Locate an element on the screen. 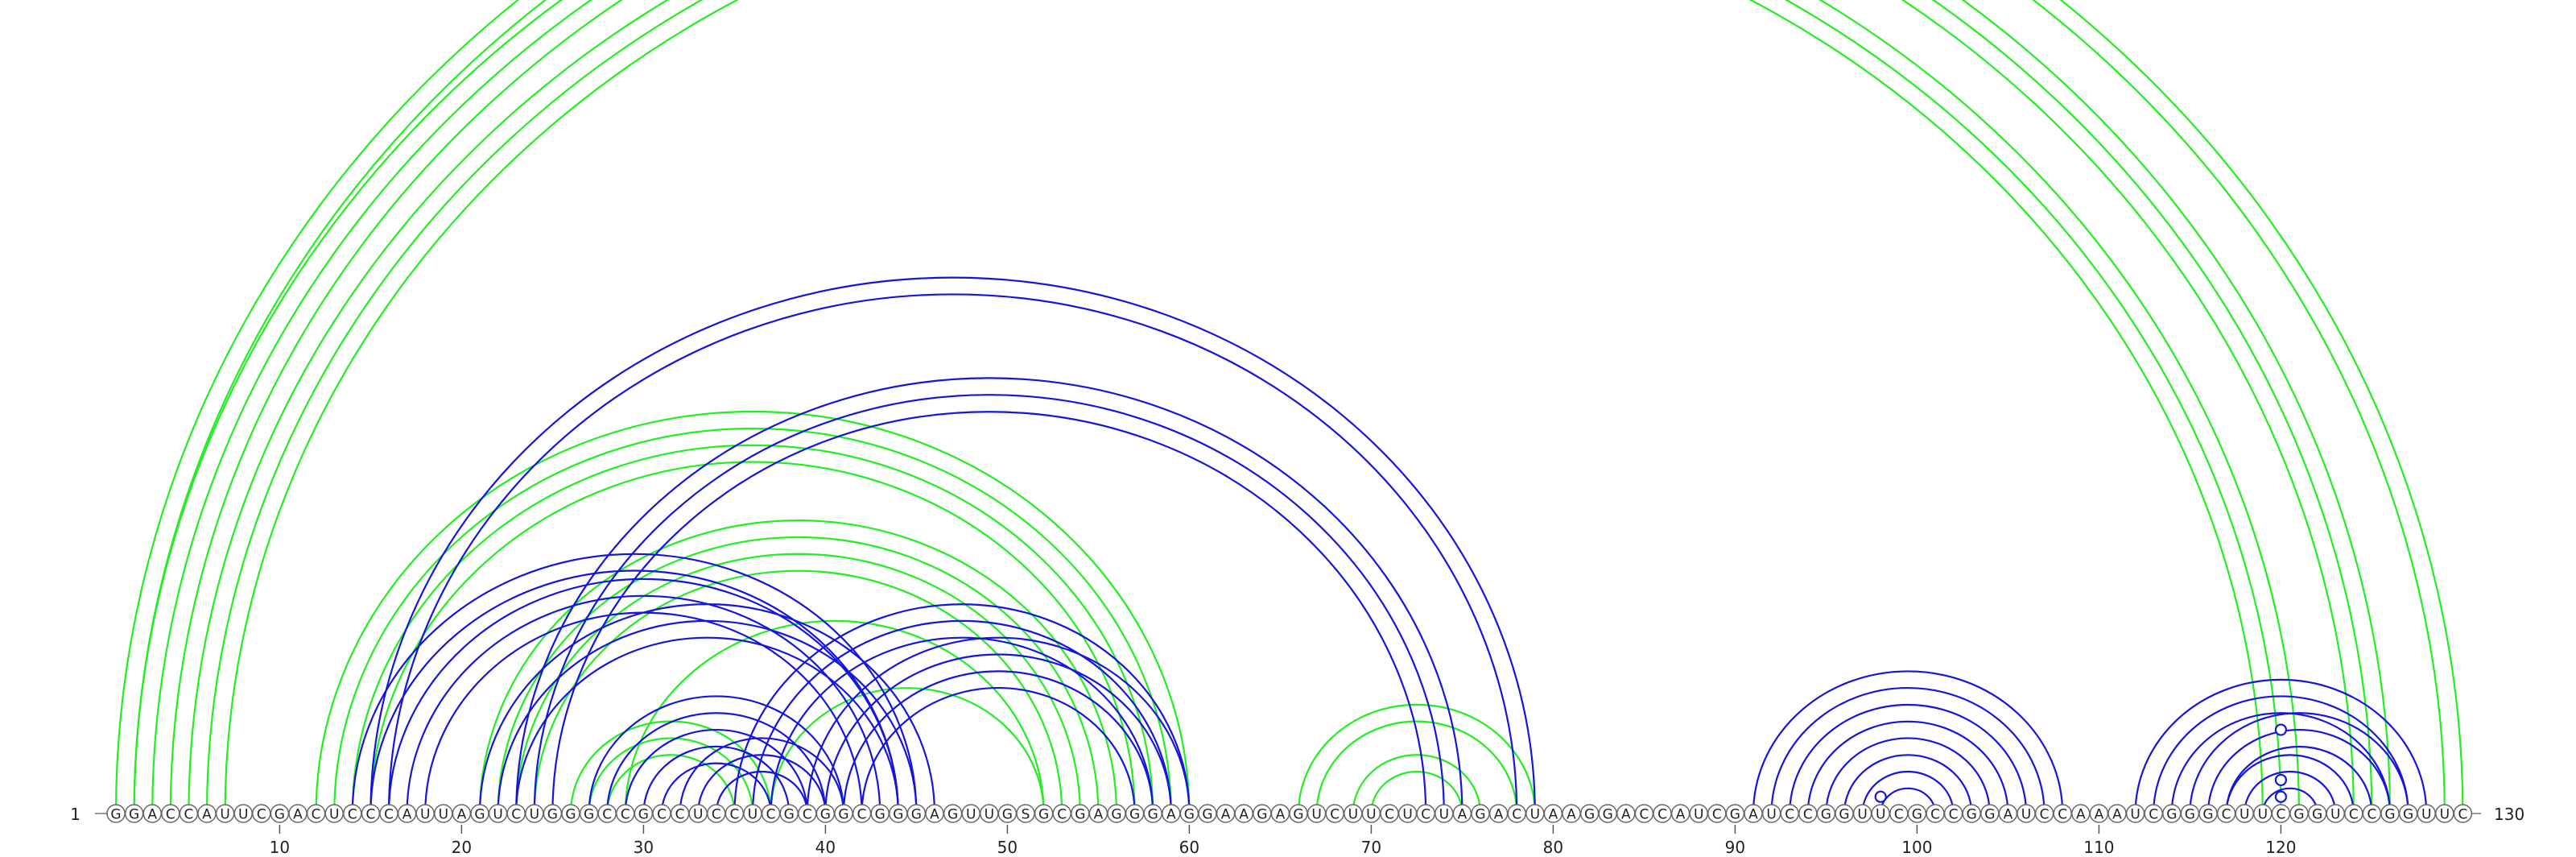 This screenshot has width=2576, height=857. tick-label: 70 is located at coordinates (1371, 847).